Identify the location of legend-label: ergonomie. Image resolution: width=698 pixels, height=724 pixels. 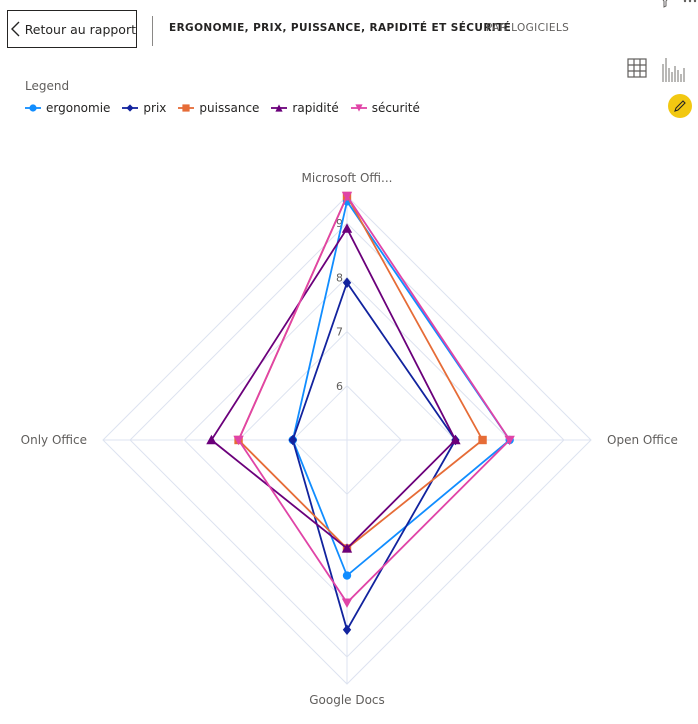
(78, 108).